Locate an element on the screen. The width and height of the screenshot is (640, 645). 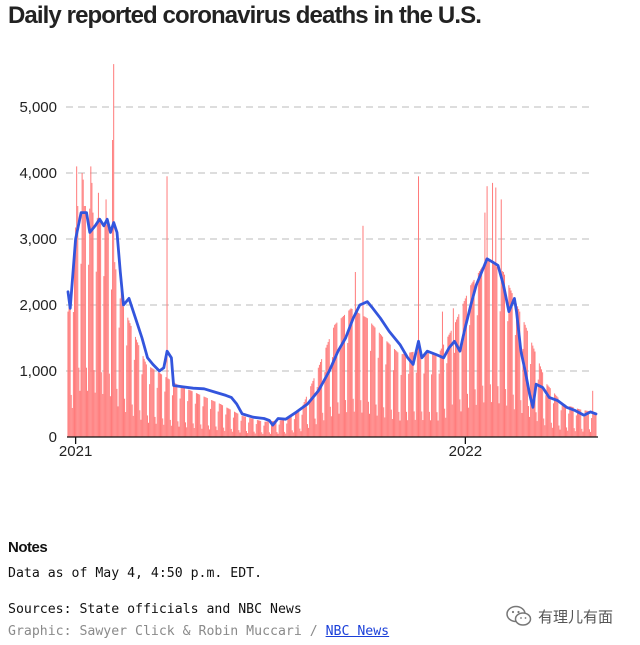
y-tick-label: 1,000 is located at coordinates (38, 371).